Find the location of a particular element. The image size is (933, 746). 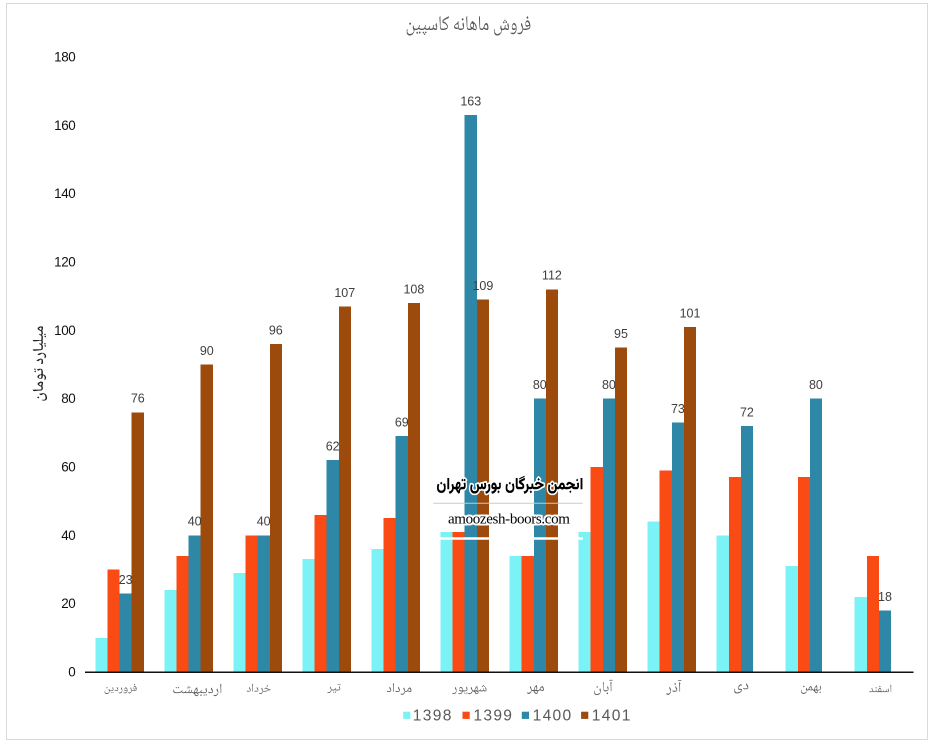

svg-text: 180 is located at coordinates (64, 57).